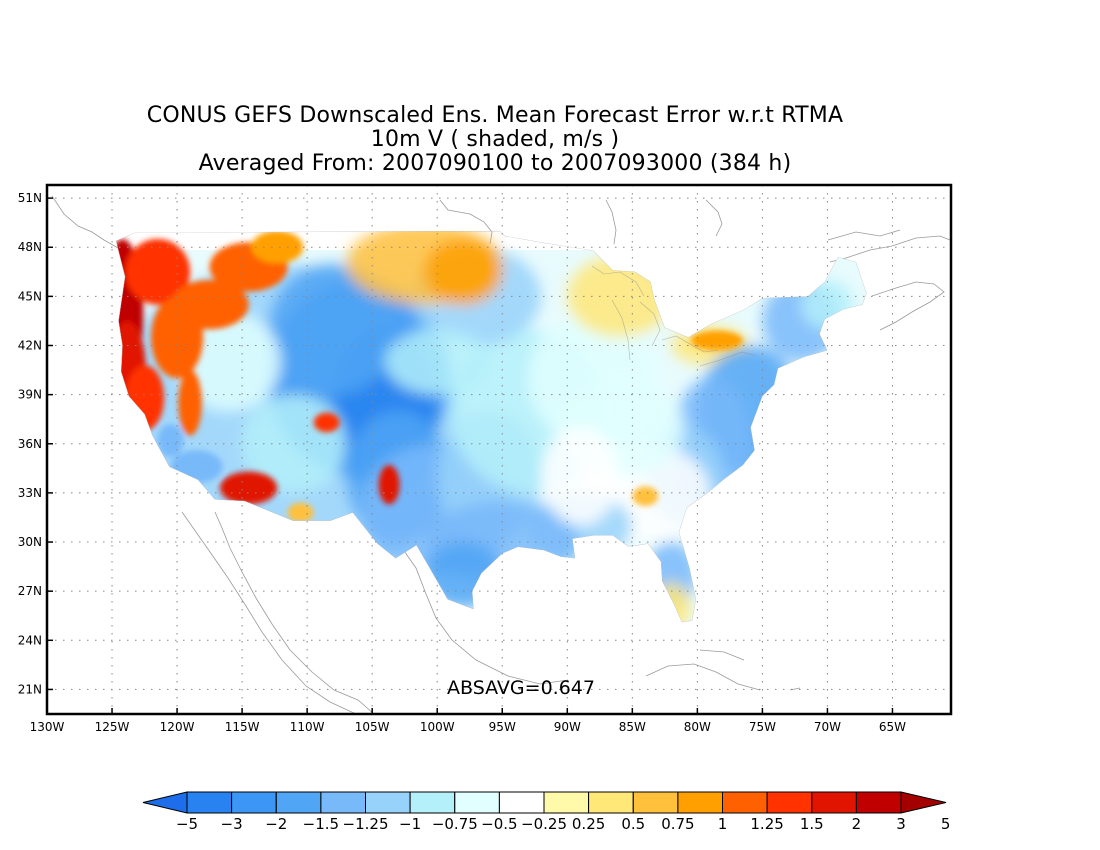  I want to click on state-boundaries, so click(674, 316).